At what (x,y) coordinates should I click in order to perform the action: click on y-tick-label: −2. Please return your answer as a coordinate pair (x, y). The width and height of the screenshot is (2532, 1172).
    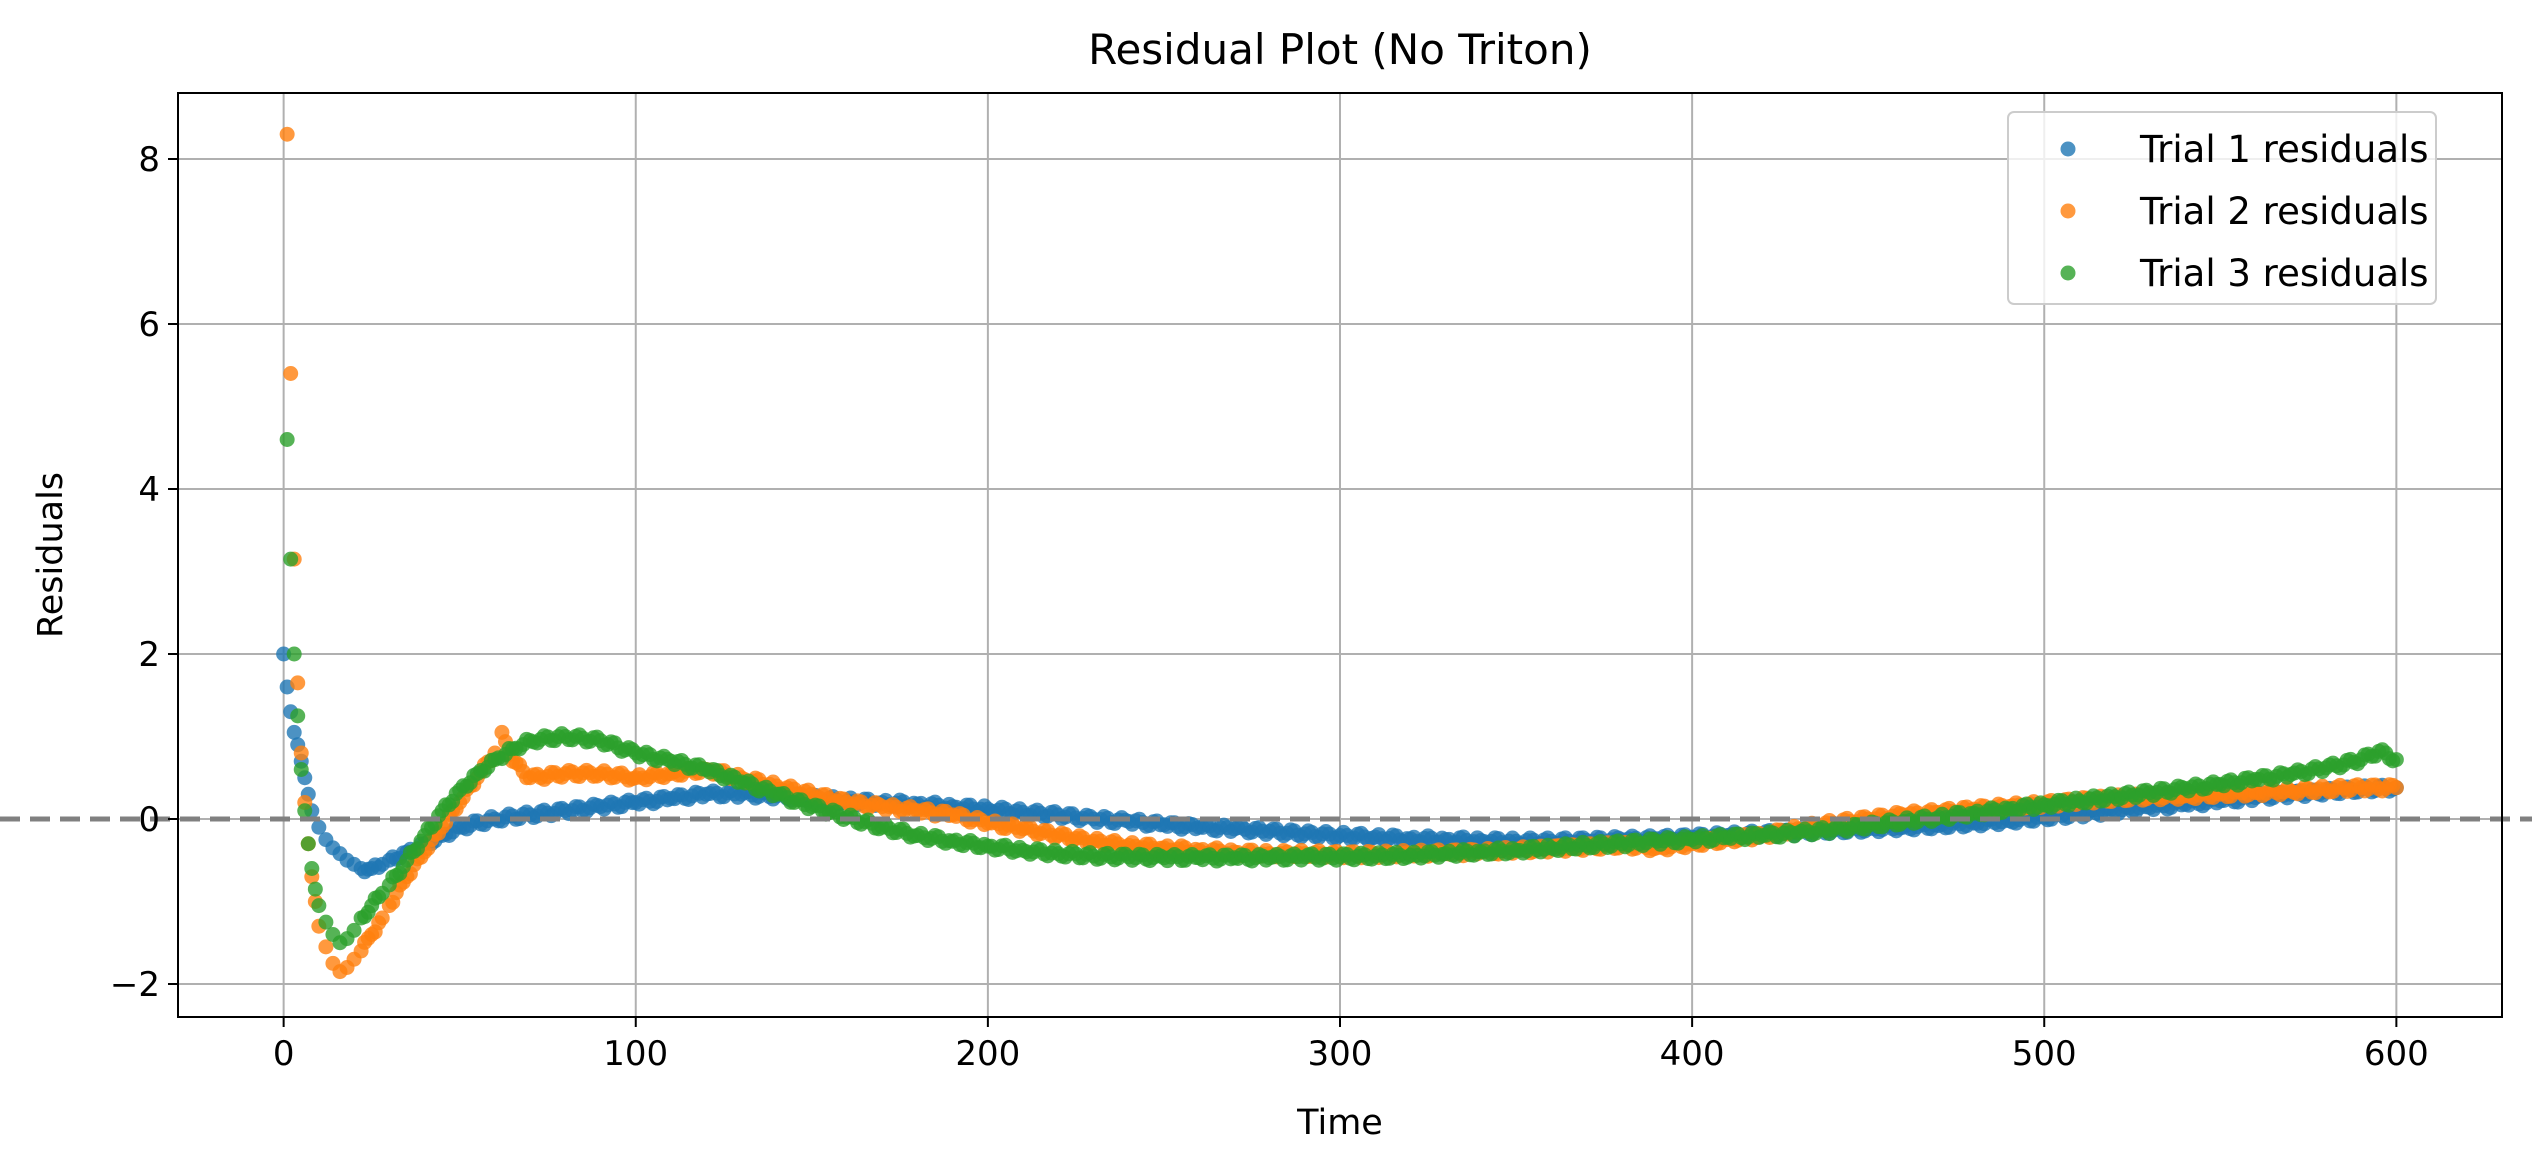
    Looking at the image, I should click on (135, 985).